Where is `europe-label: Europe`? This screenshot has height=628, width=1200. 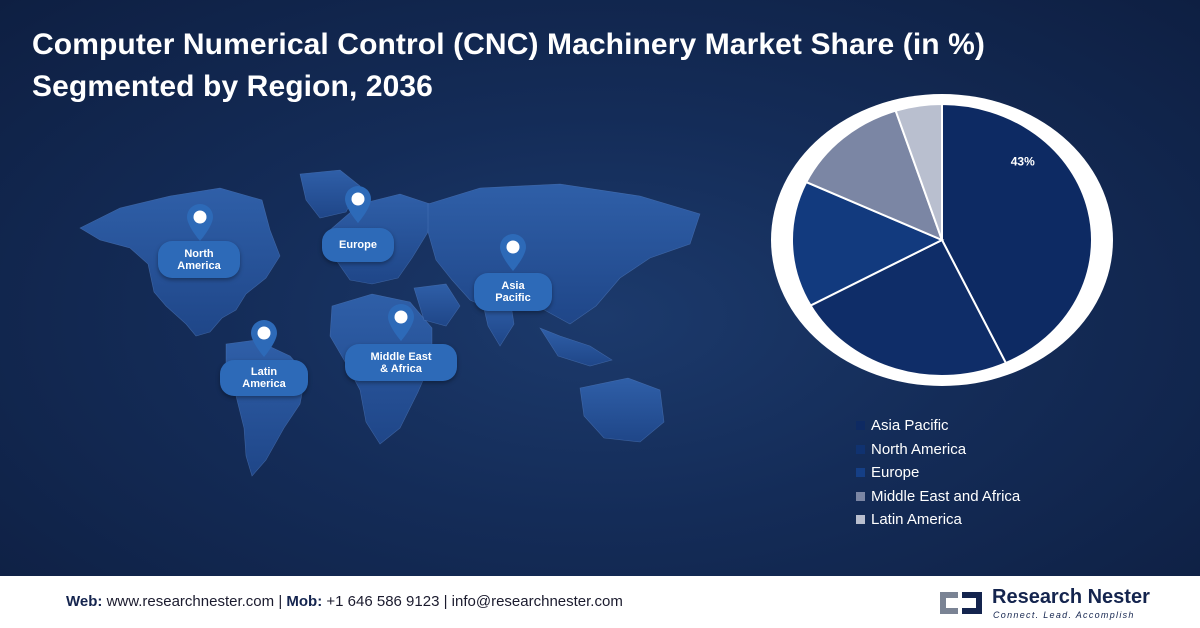
europe-label: Europe is located at coordinates (358, 245).